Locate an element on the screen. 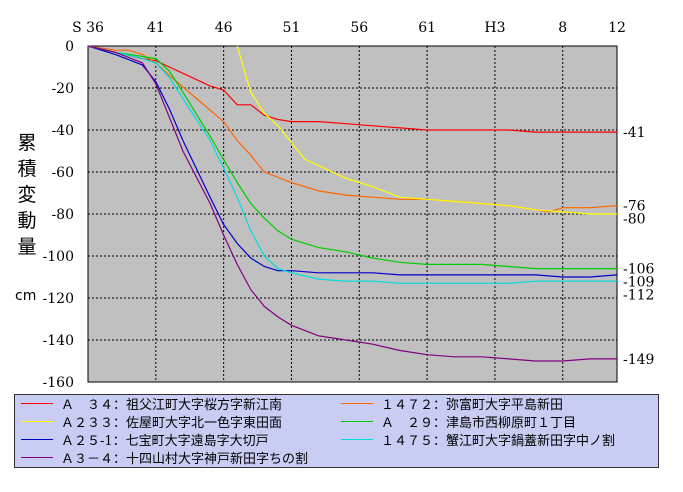 The width and height of the screenshot is (683, 492). end-value-labels: -41 -76-80 -106-109-112 -149 is located at coordinates (639, 246).